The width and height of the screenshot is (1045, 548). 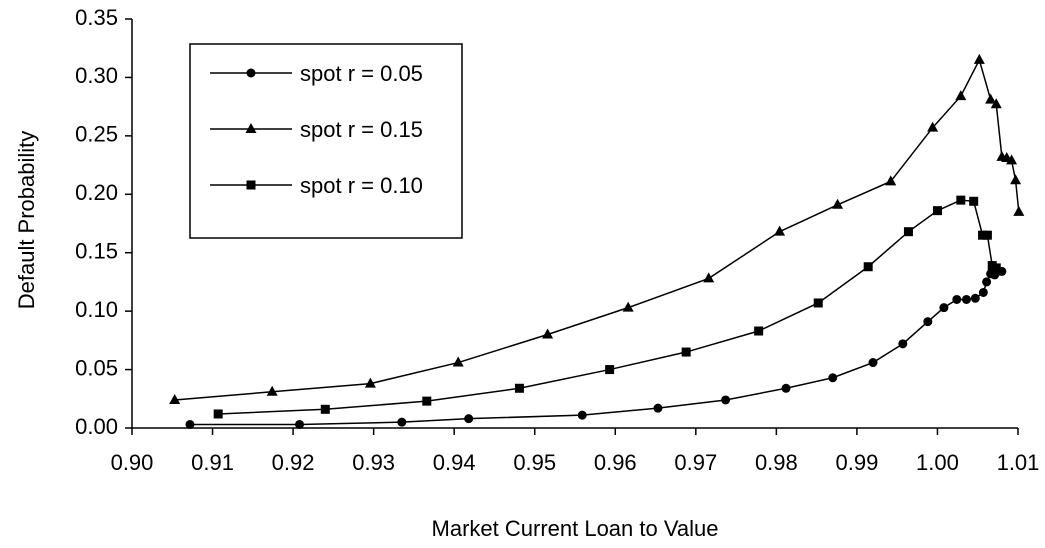 What do you see at coordinates (575, 528) in the screenshot?
I see `x-axis-label: Market Current Loan to Value` at bounding box center [575, 528].